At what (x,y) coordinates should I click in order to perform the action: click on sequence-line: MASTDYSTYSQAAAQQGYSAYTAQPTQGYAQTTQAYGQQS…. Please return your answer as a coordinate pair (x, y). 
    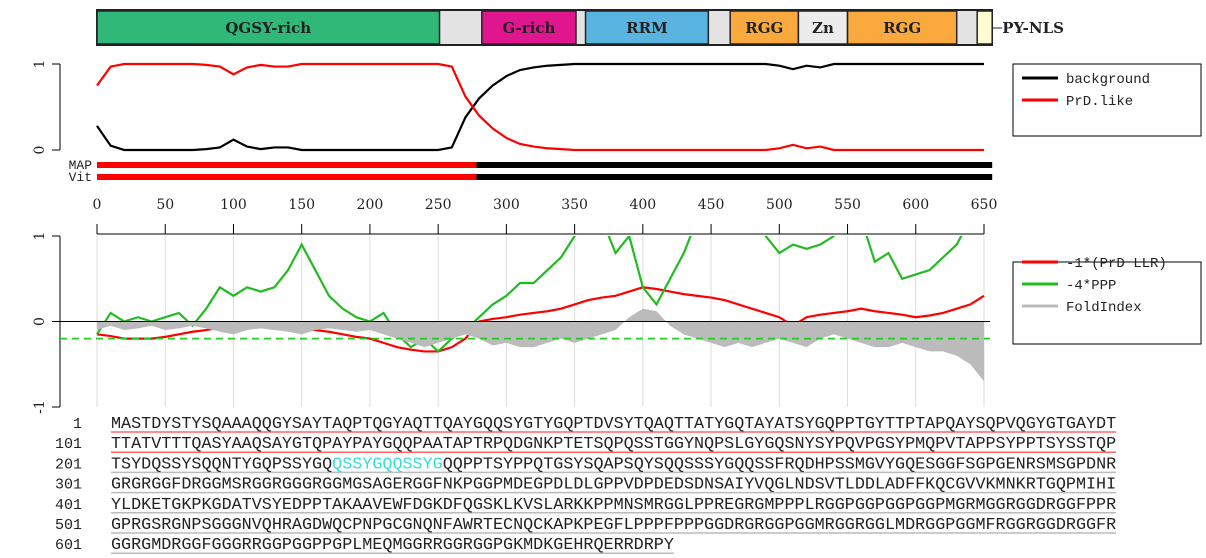
    Looking at the image, I should click on (613, 424).